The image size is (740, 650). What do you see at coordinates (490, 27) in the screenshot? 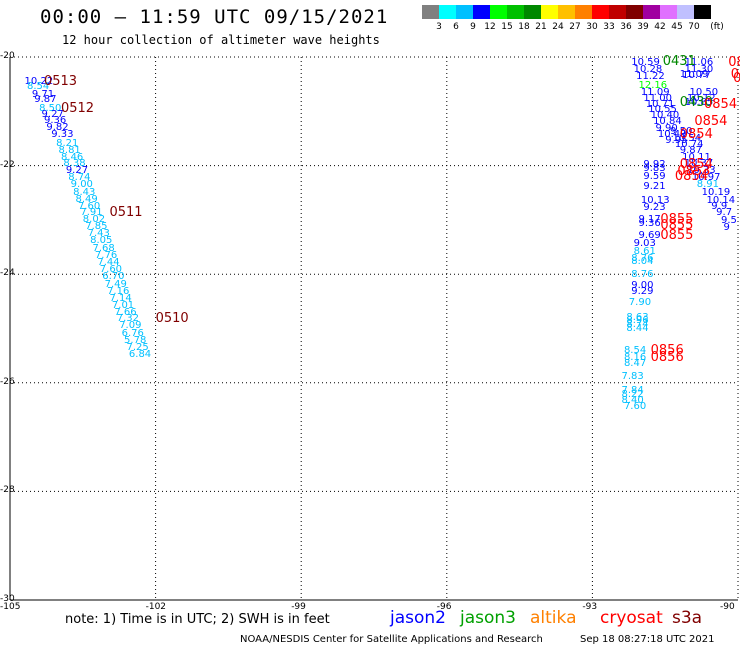
I see `legend-label: 12` at bounding box center [490, 27].